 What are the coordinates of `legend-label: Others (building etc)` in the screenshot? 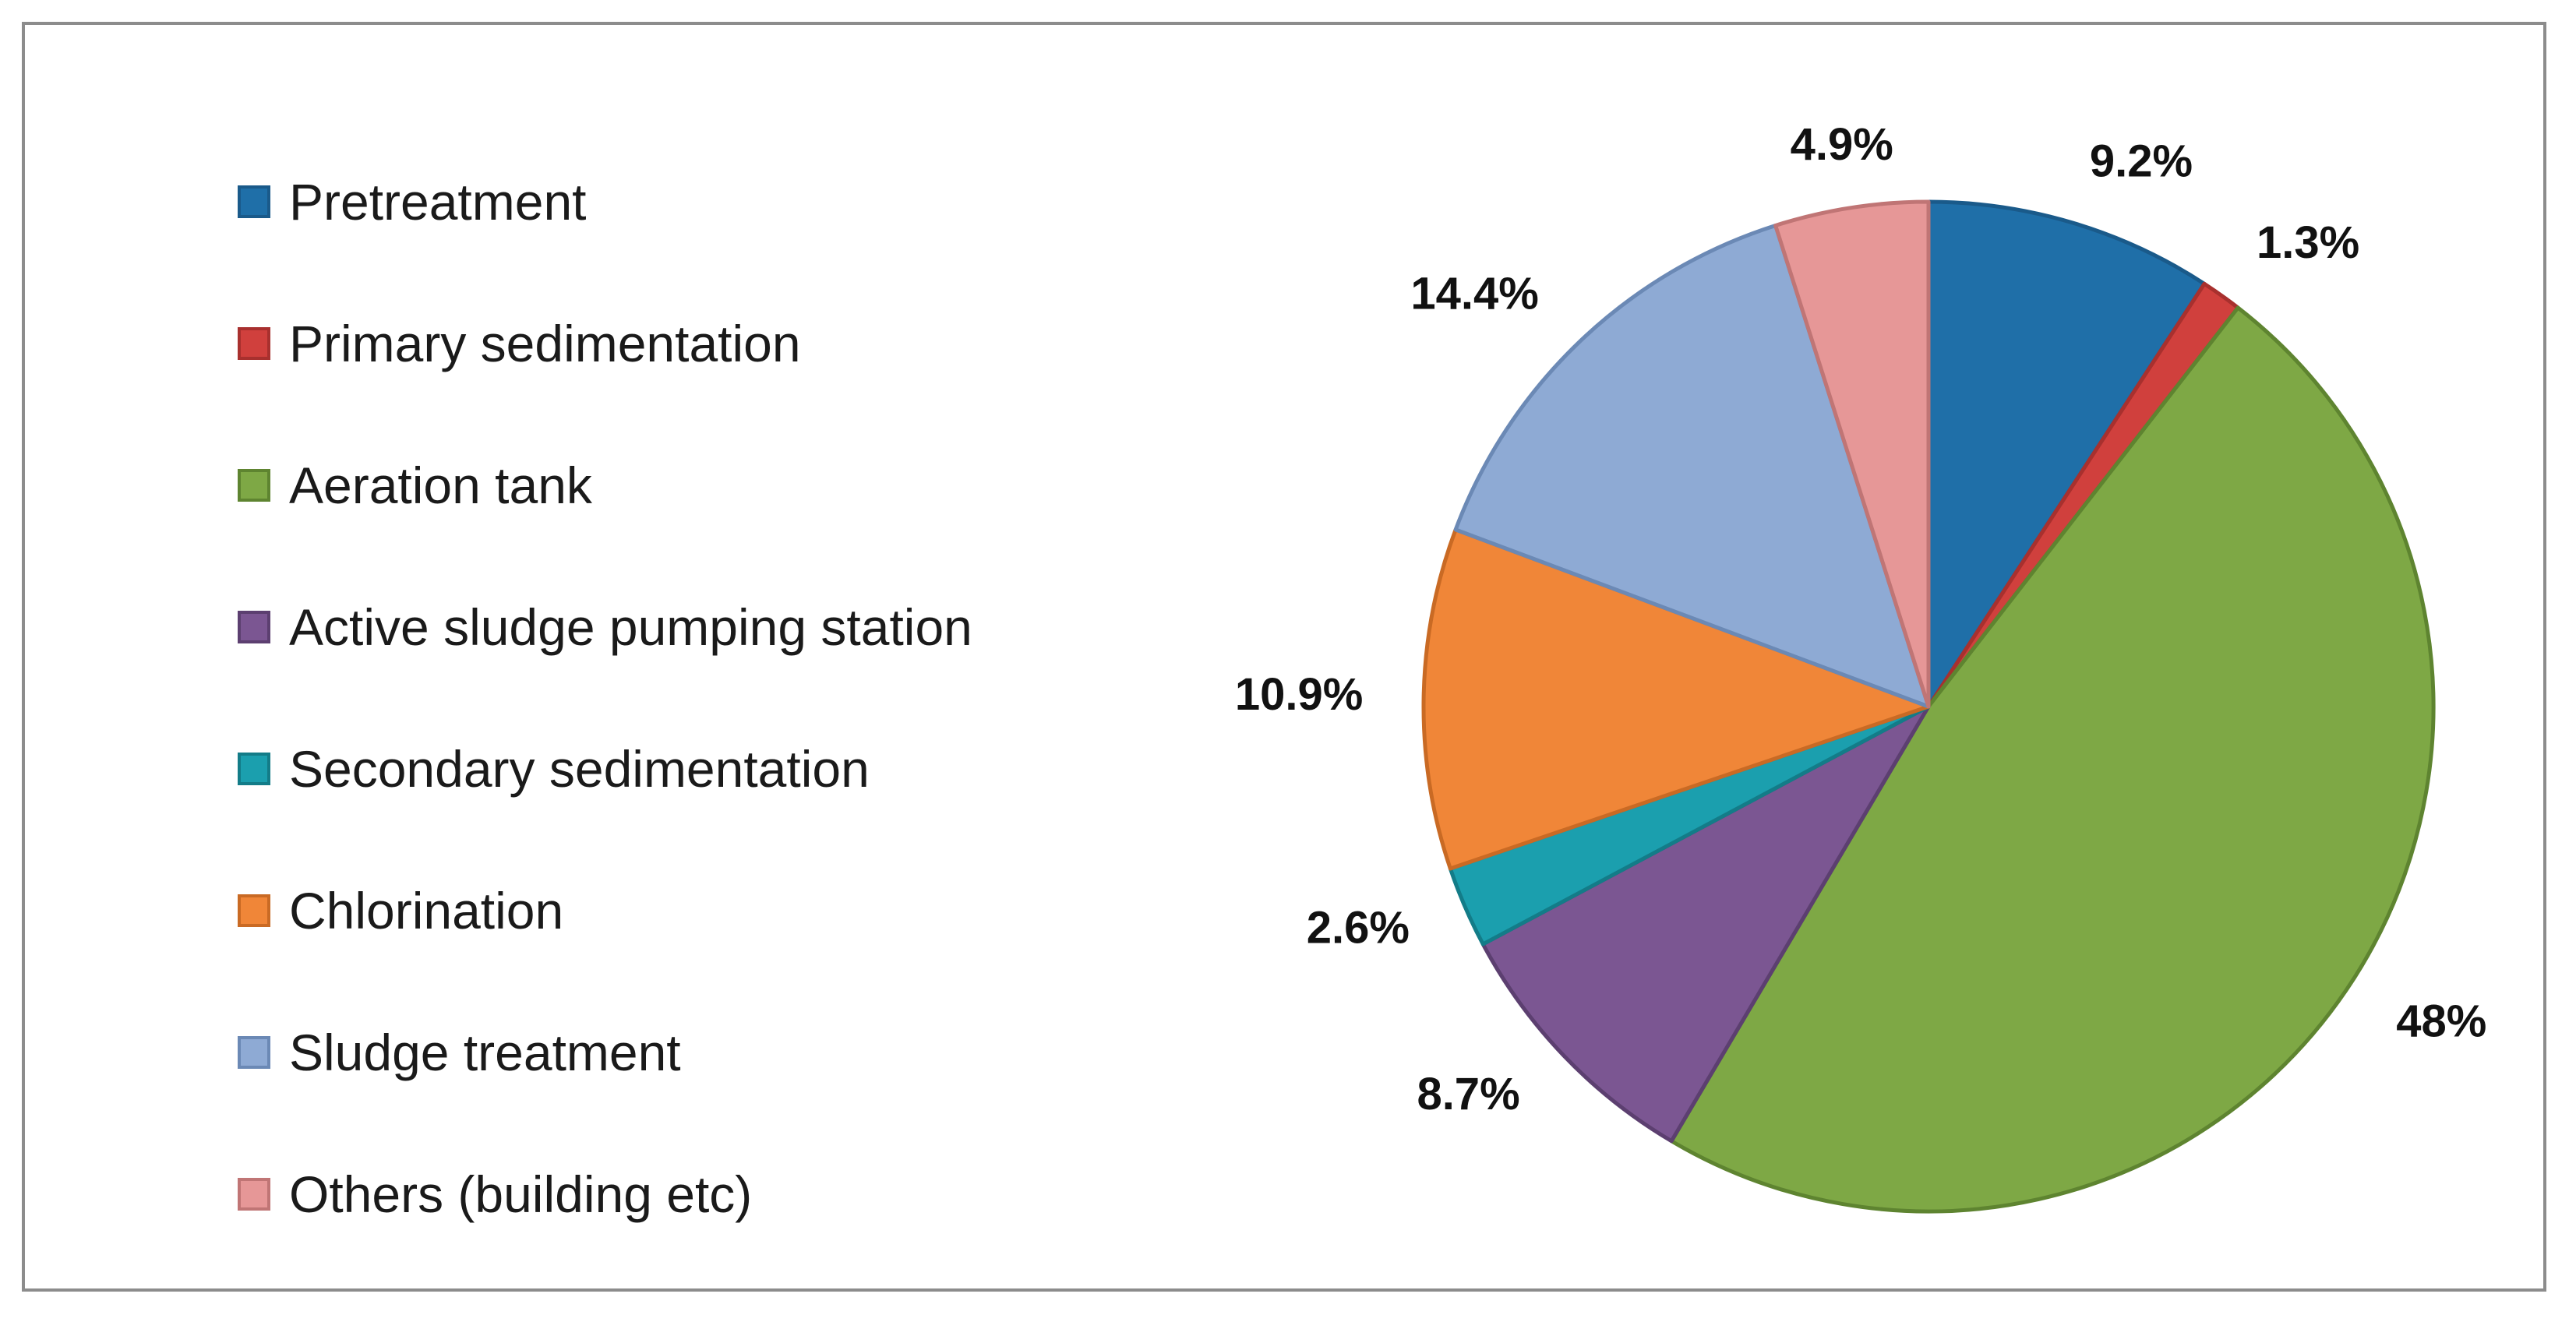 It's located at (521, 1194).